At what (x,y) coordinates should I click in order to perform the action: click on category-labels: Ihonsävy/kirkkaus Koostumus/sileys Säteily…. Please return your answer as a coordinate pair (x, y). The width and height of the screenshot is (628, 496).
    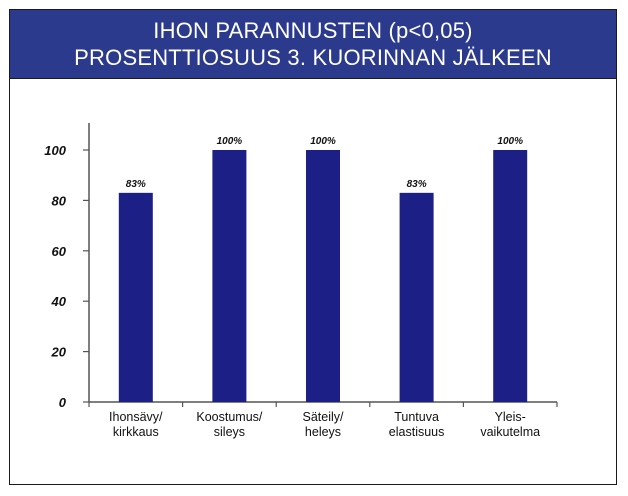
    Looking at the image, I should click on (324, 424).